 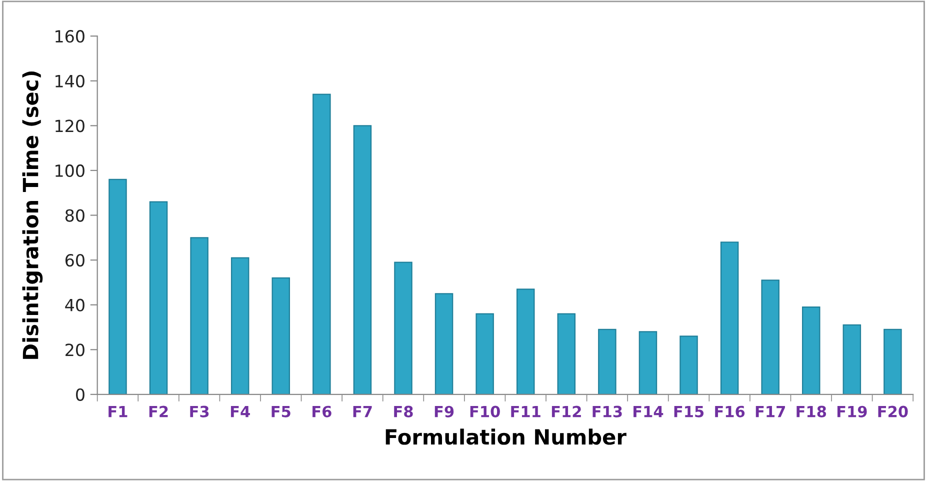 I want to click on x-tick-label: F5, so click(x=281, y=412).